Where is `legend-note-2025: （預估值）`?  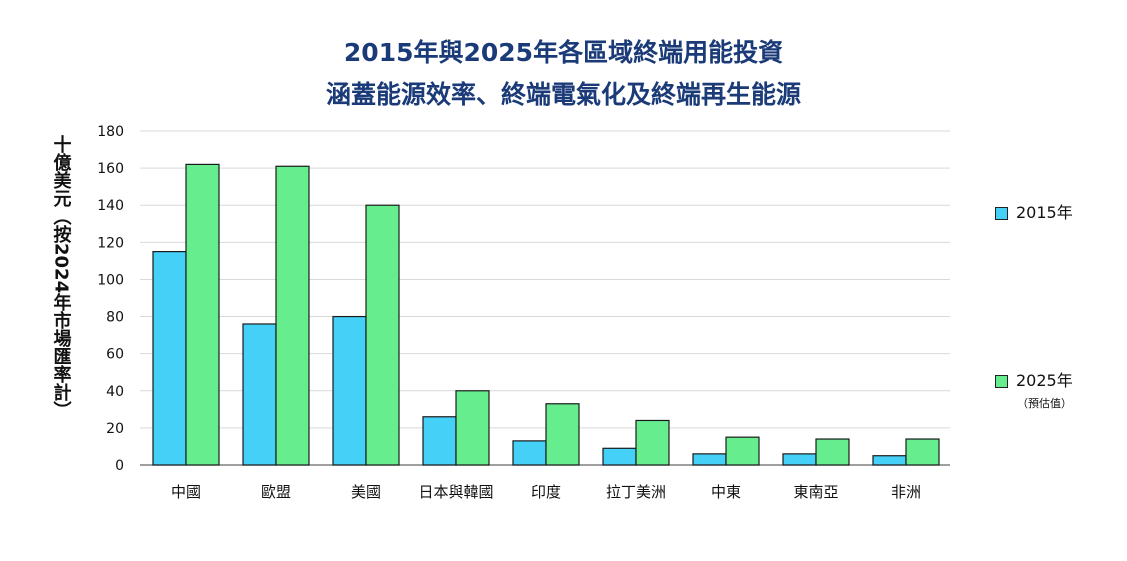
legend-note-2025: （預估值） is located at coordinates (1044, 403).